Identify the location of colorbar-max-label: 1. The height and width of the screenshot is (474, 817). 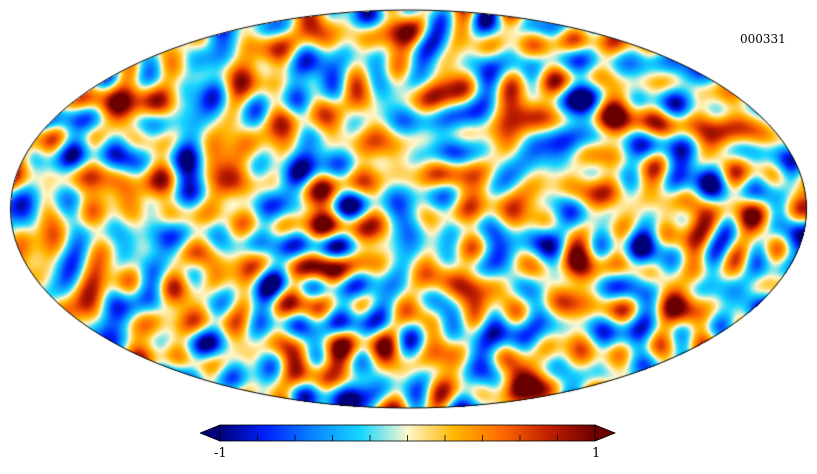
(596, 453).